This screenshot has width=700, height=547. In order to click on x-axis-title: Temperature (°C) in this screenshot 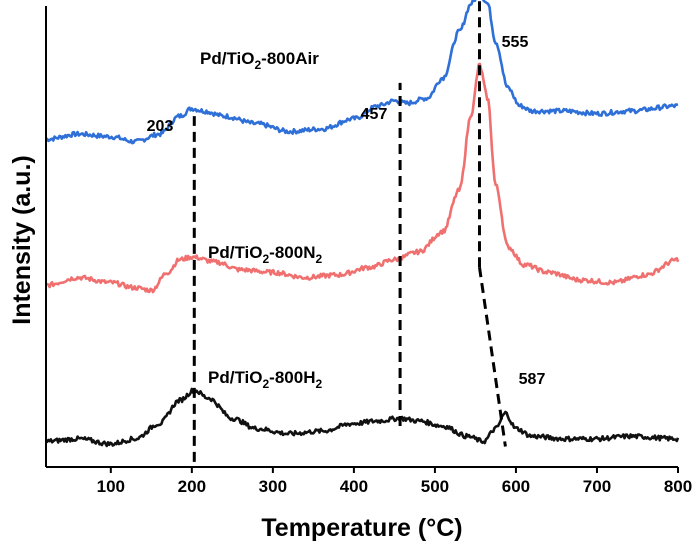, I will do `click(361, 528)`.